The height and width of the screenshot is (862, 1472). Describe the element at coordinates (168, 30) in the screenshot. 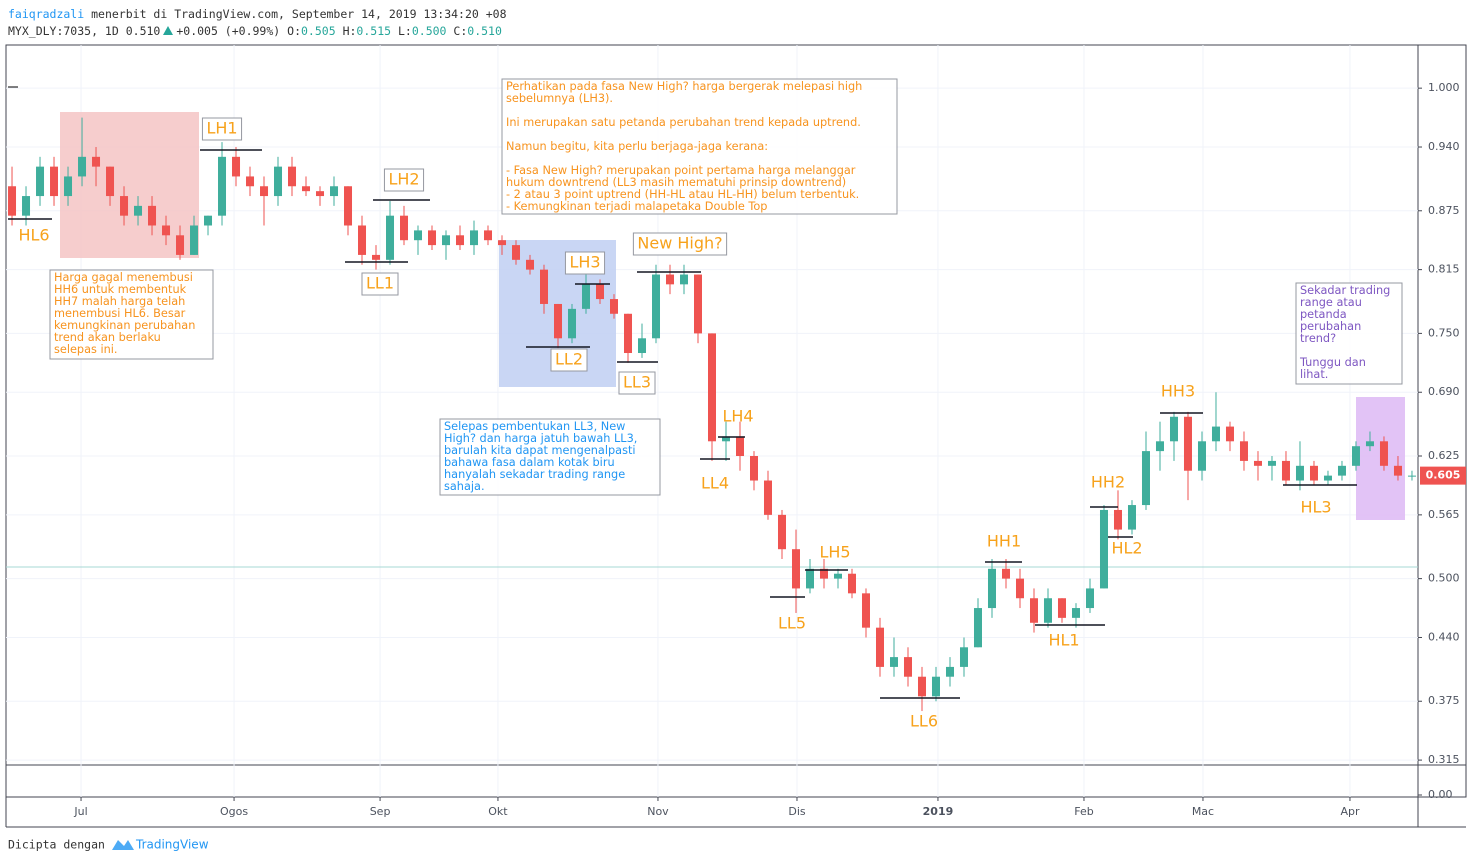

I see `up-triangle` at that location.